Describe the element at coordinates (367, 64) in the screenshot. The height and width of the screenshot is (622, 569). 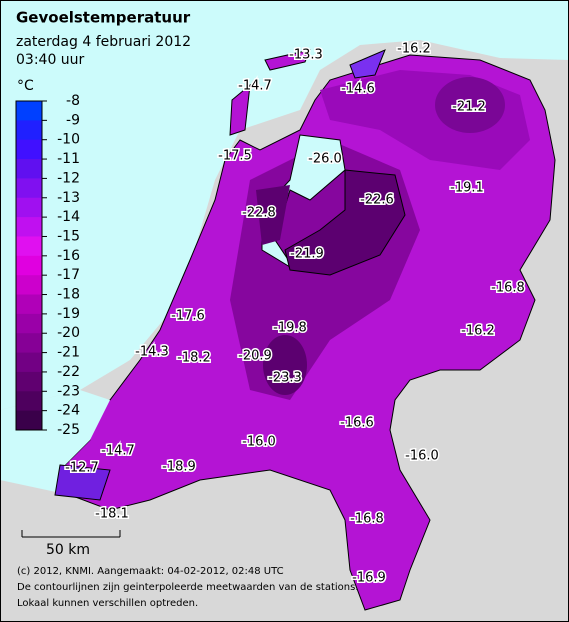
I see `schiermonnikoog` at that location.